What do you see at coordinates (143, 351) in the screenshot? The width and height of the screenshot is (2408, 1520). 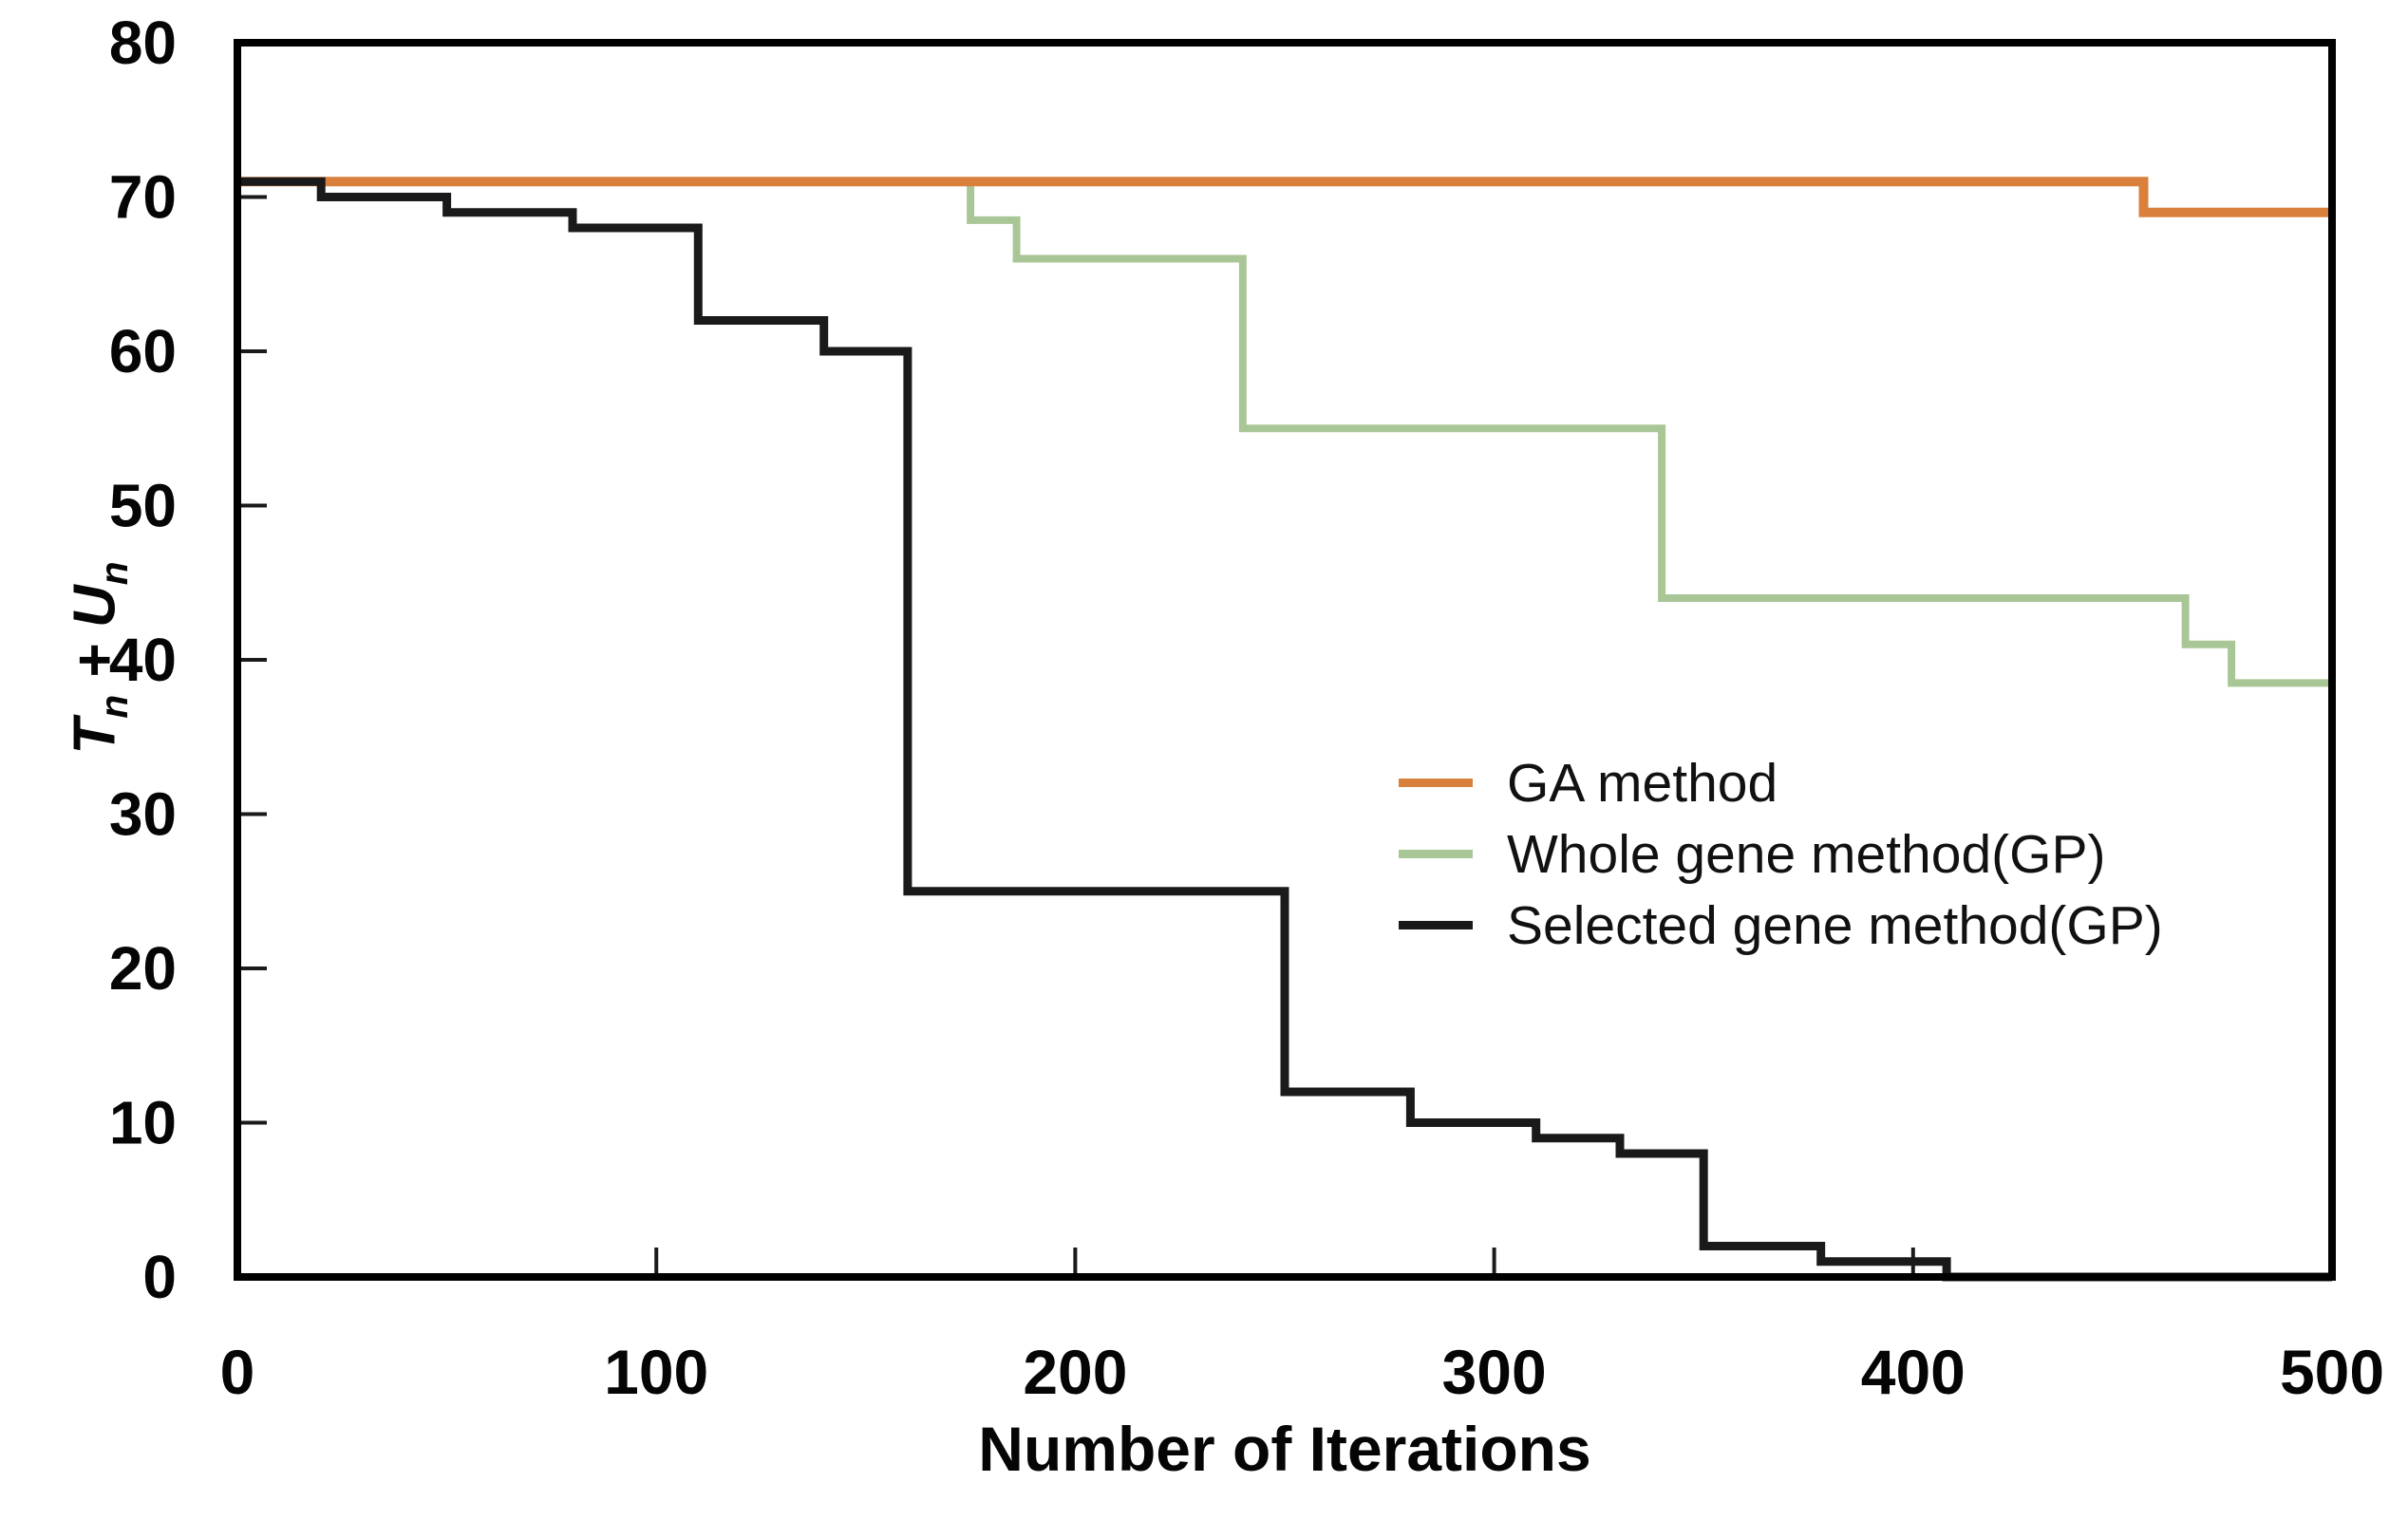 I see `y-tick-label: 60` at bounding box center [143, 351].